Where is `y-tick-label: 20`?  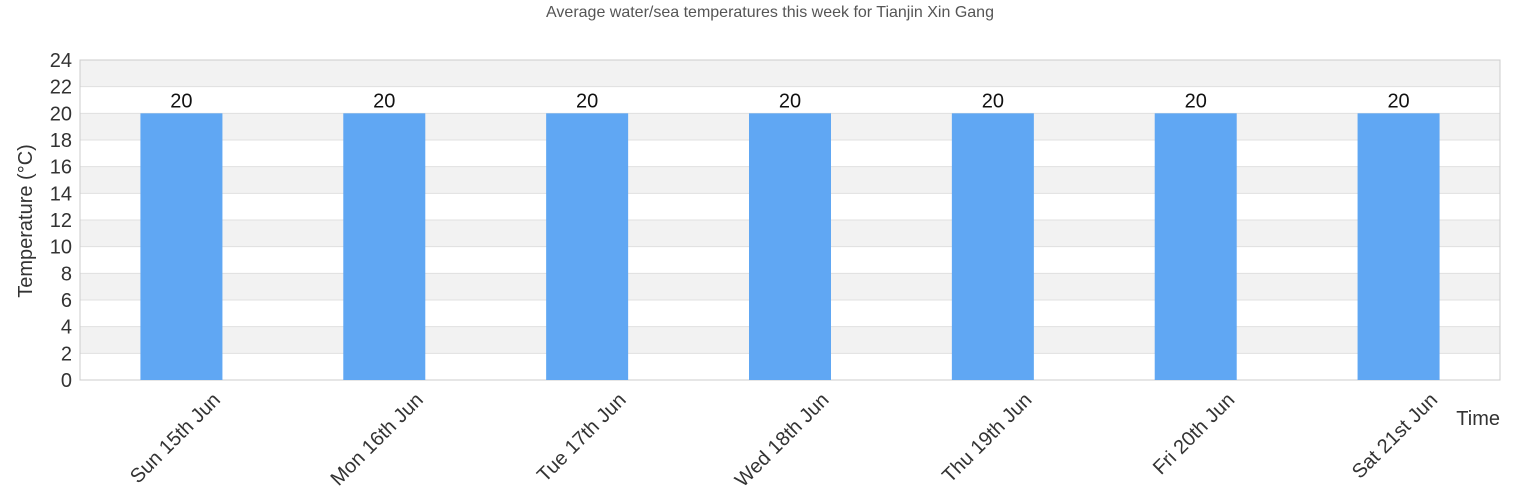 y-tick-label: 20 is located at coordinates (61, 114).